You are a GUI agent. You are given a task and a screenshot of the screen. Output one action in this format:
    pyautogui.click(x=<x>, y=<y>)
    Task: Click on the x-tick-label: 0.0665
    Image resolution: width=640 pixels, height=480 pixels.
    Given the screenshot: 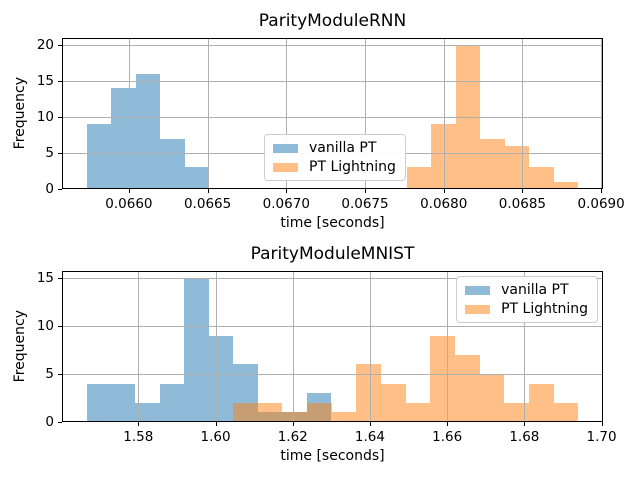 What is the action you would take?
    pyautogui.click(x=207, y=204)
    